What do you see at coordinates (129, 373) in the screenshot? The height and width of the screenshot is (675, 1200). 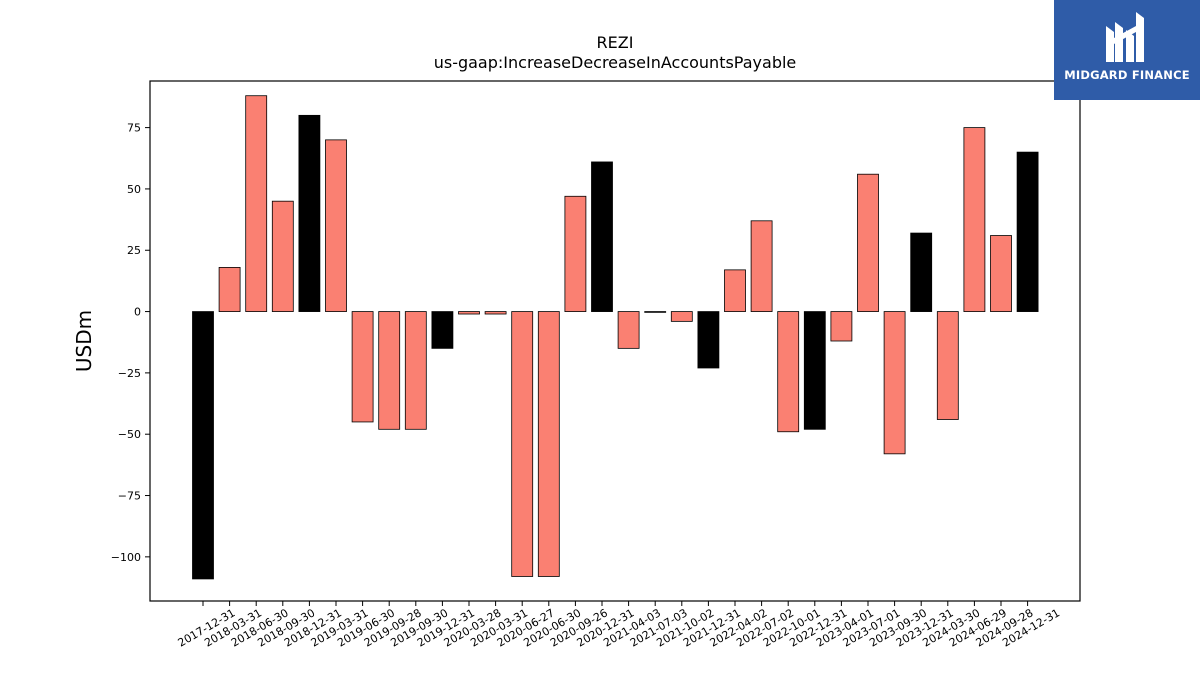 I see `y-tick-label: −25` at bounding box center [129, 373].